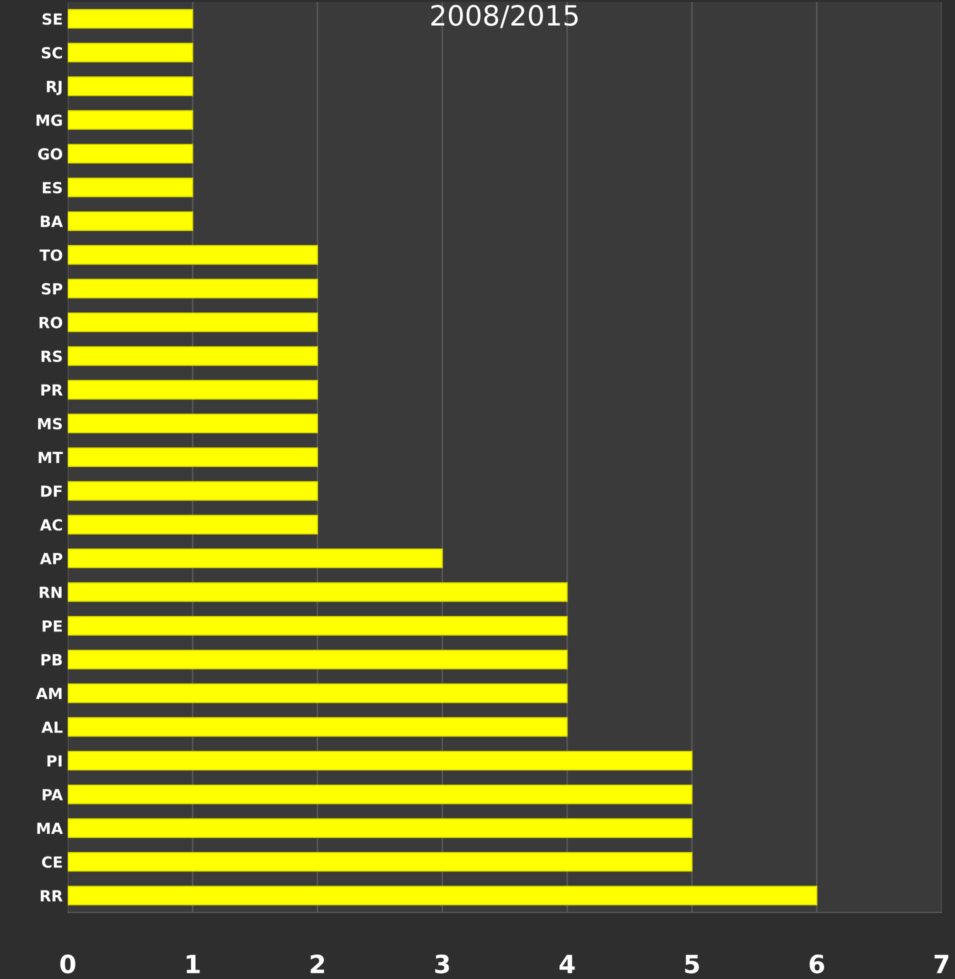 The image size is (955, 979). What do you see at coordinates (52, 626) in the screenshot?
I see `y-tick-label: PE` at bounding box center [52, 626].